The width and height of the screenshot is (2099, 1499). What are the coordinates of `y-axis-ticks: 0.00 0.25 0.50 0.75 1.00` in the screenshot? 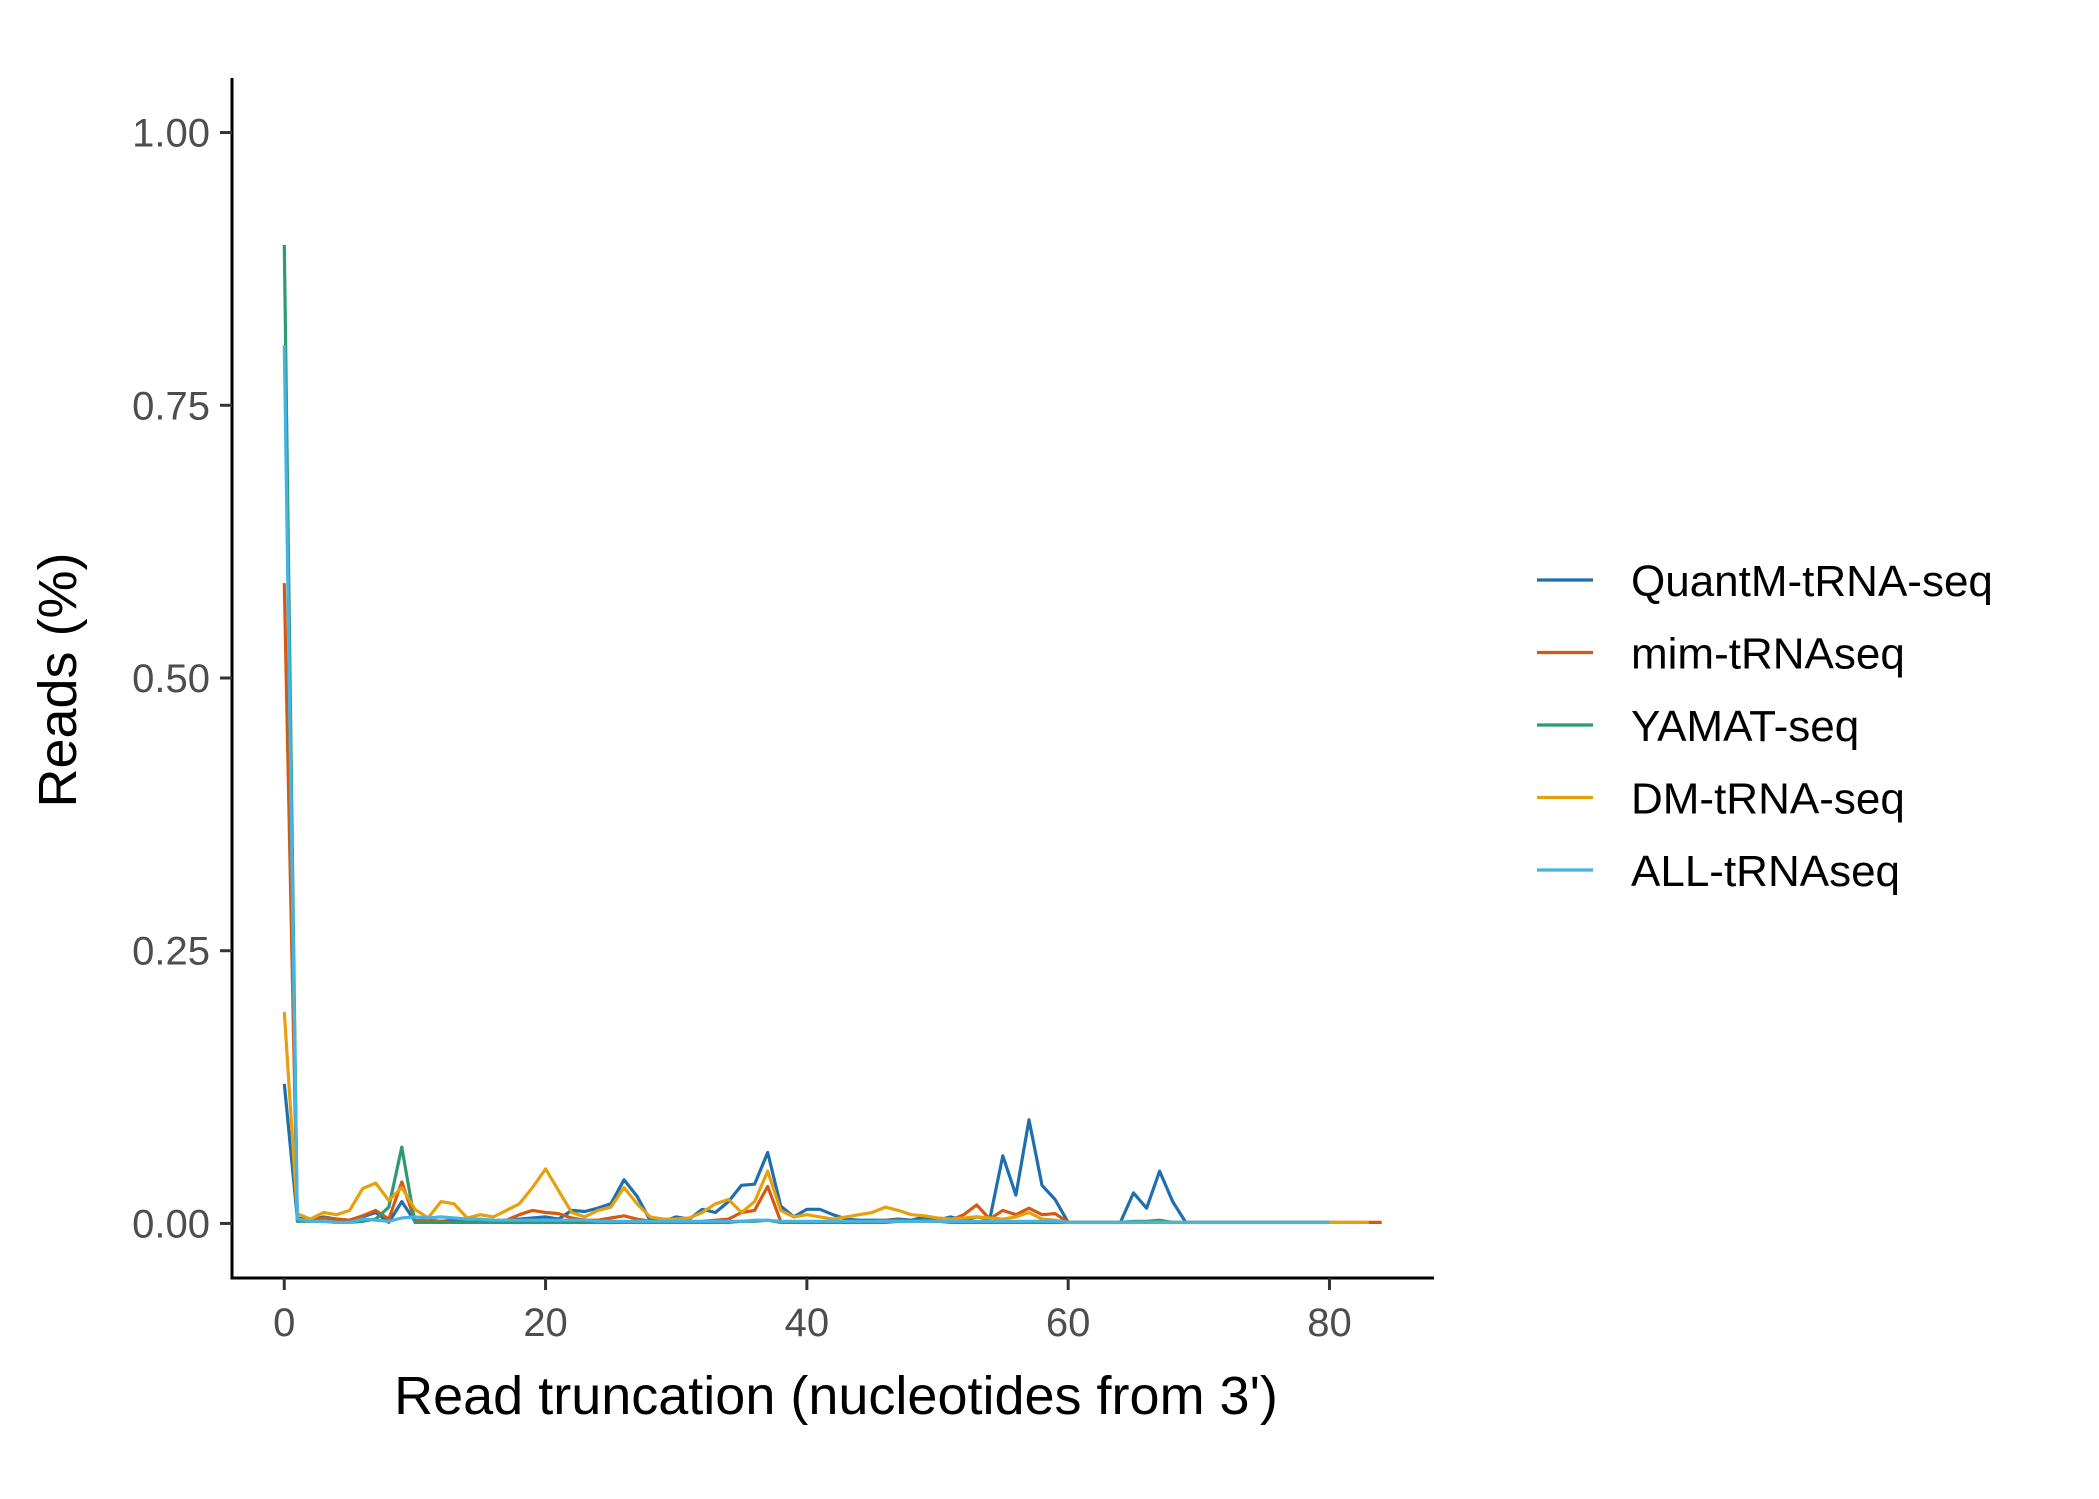 It's located at (182, 679).